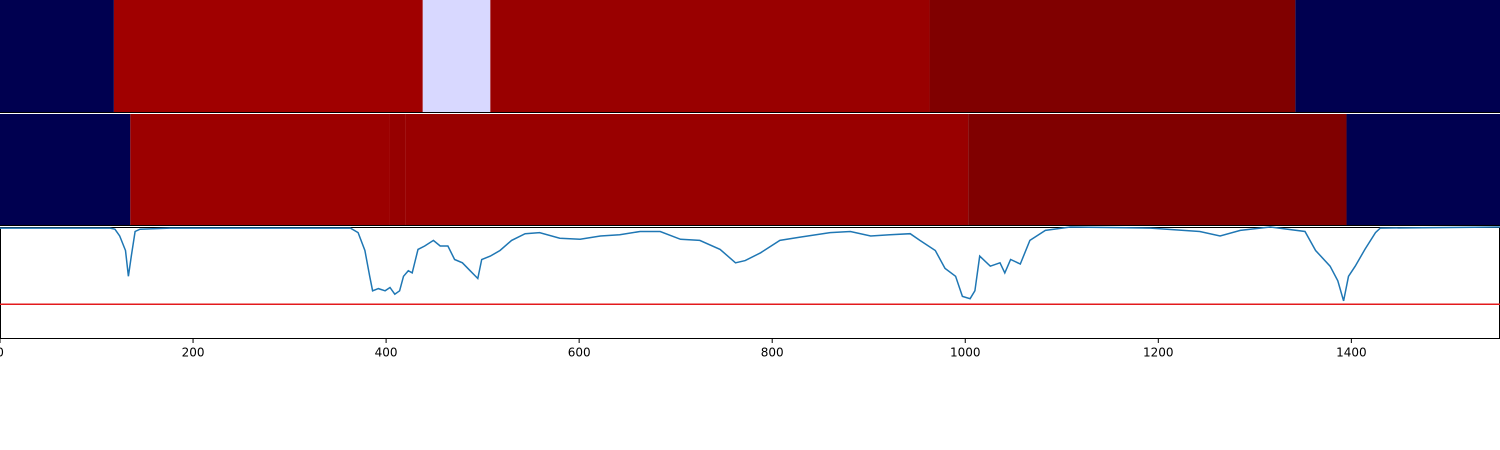  What do you see at coordinates (193, 353) in the screenshot?
I see `x-tick-label: 200` at bounding box center [193, 353].